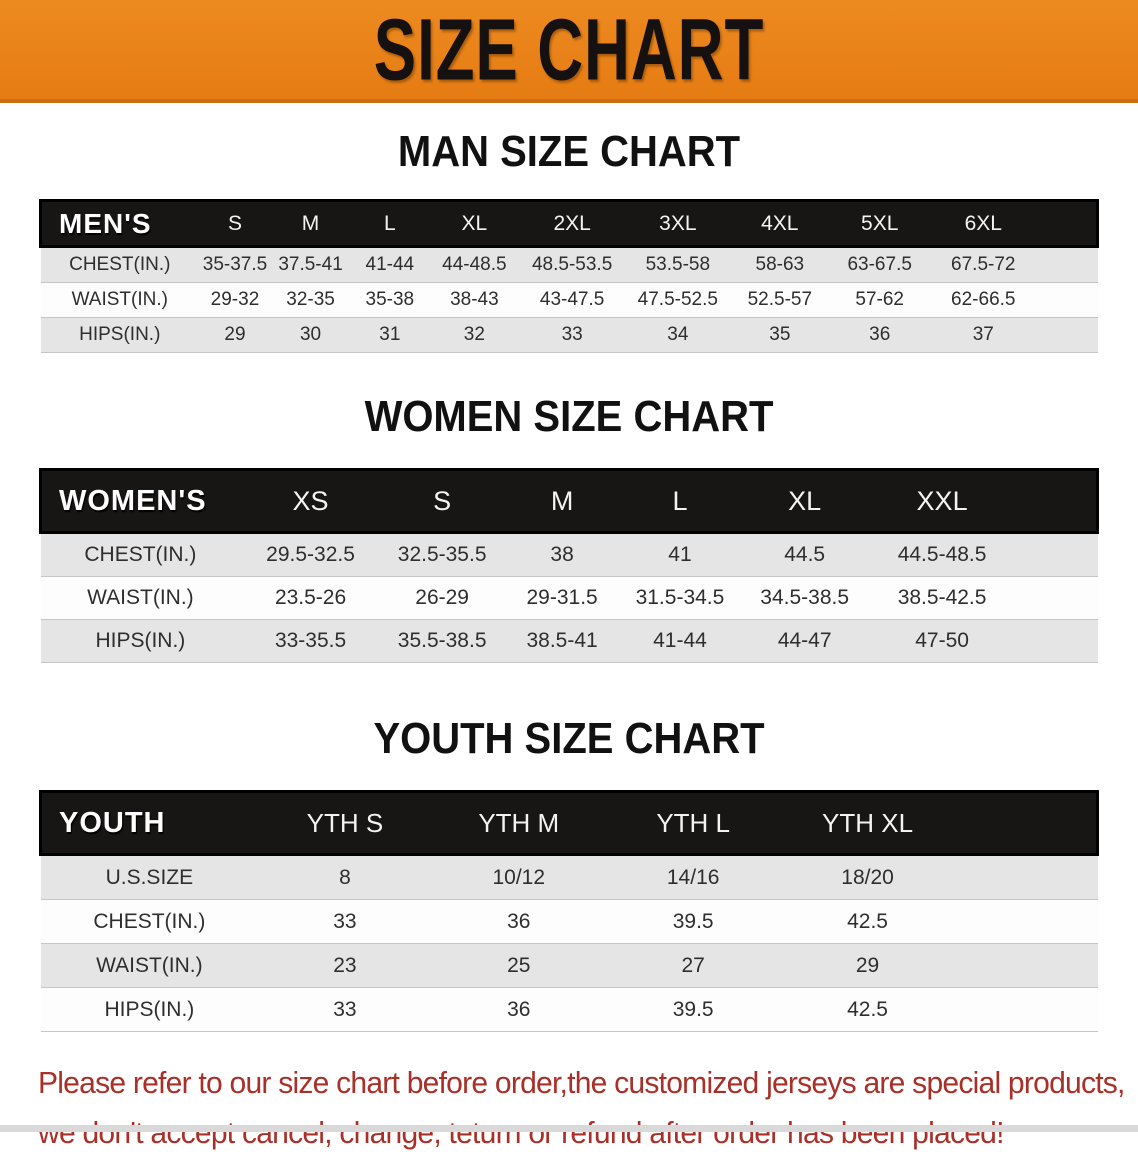 The image size is (1138, 1157). I want to click on measurement-value-cell: 33-35.5, so click(310, 641).